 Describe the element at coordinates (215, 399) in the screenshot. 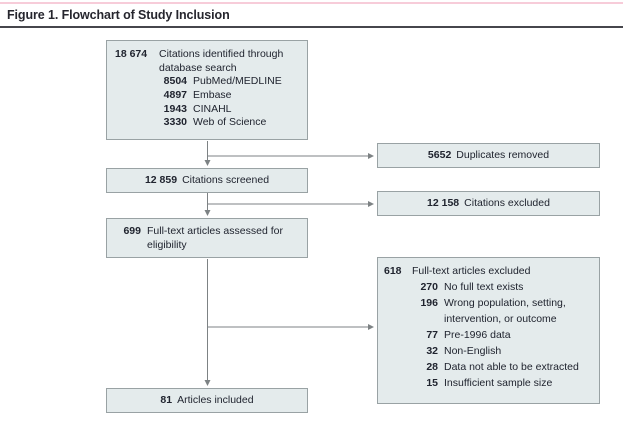

I see `included-label: Articles included` at that location.